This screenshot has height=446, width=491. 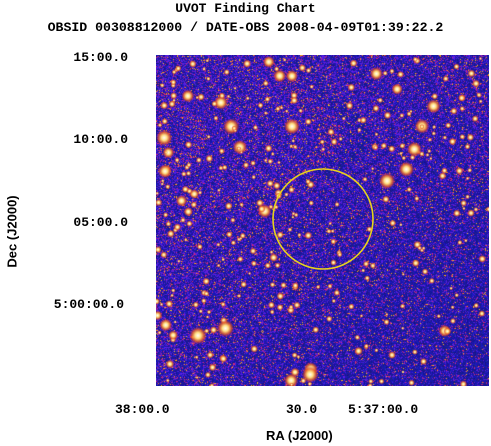 What do you see at coordinates (100, 57) in the screenshot?
I see `y-tick-label: 15:00.0` at bounding box center [100, 57].